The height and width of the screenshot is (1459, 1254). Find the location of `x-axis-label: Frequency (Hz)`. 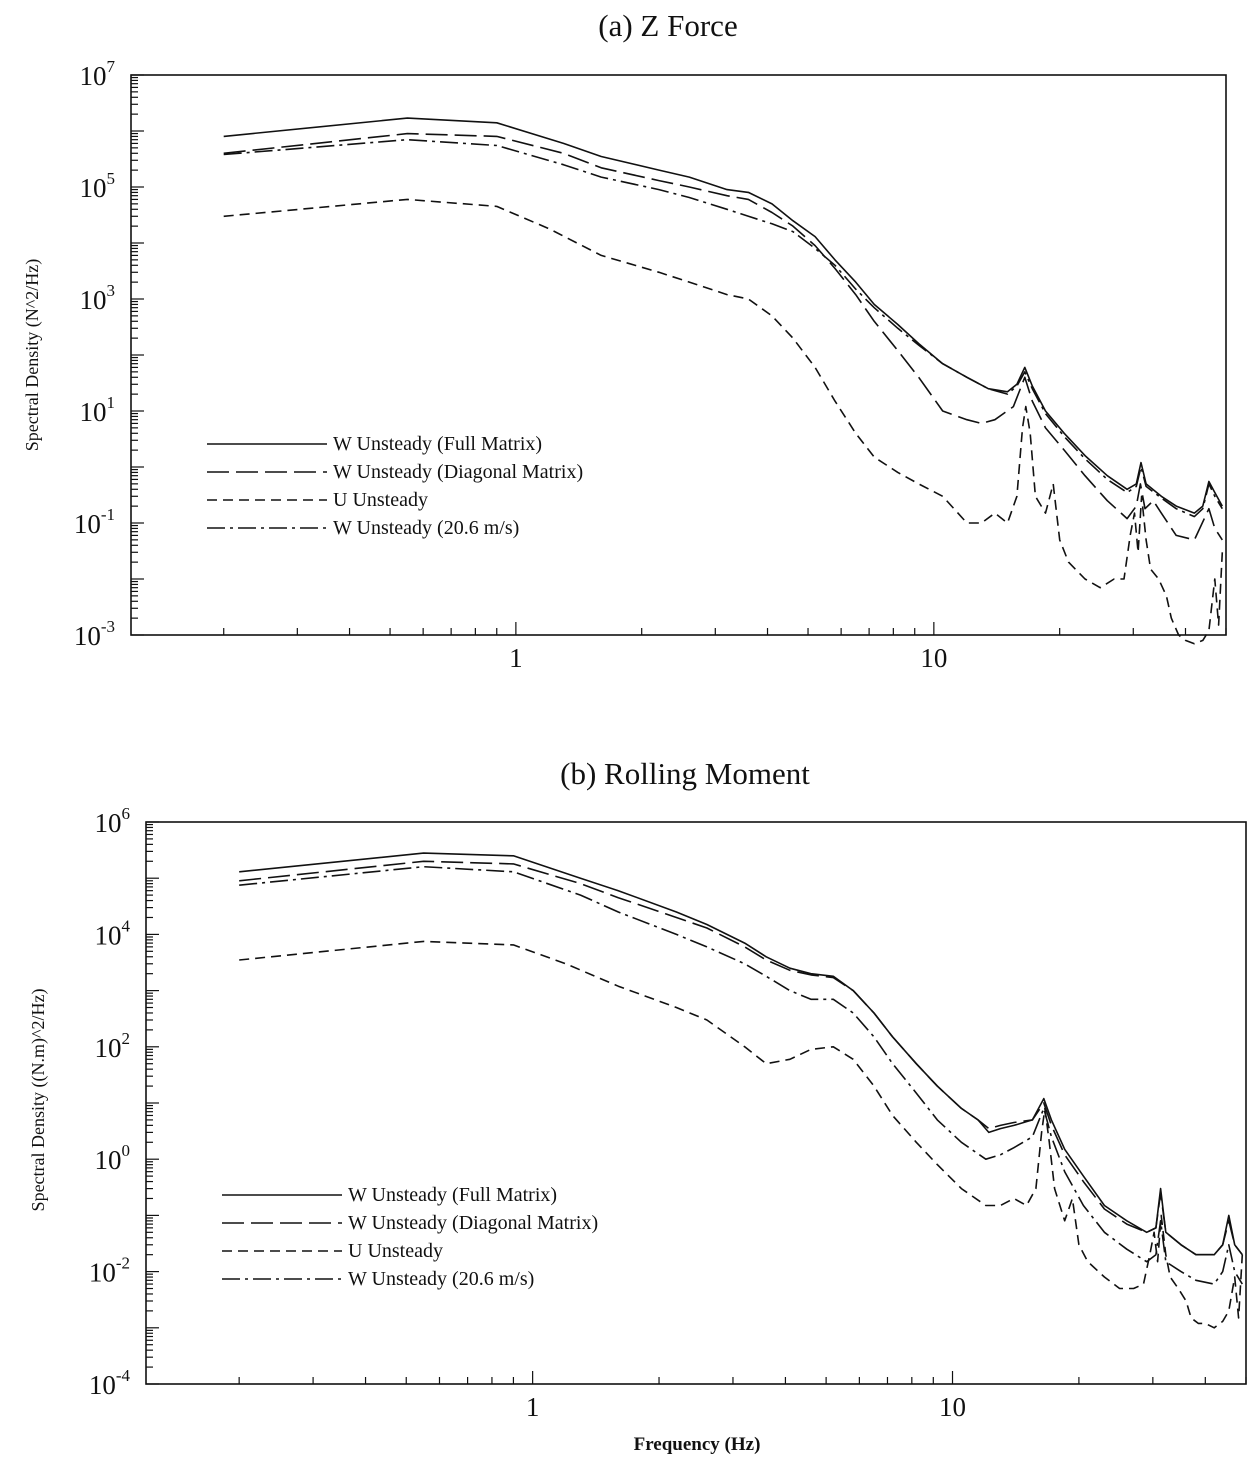

x-axis-label: Frequency (Hz) is located at coordinates (697, 1444).